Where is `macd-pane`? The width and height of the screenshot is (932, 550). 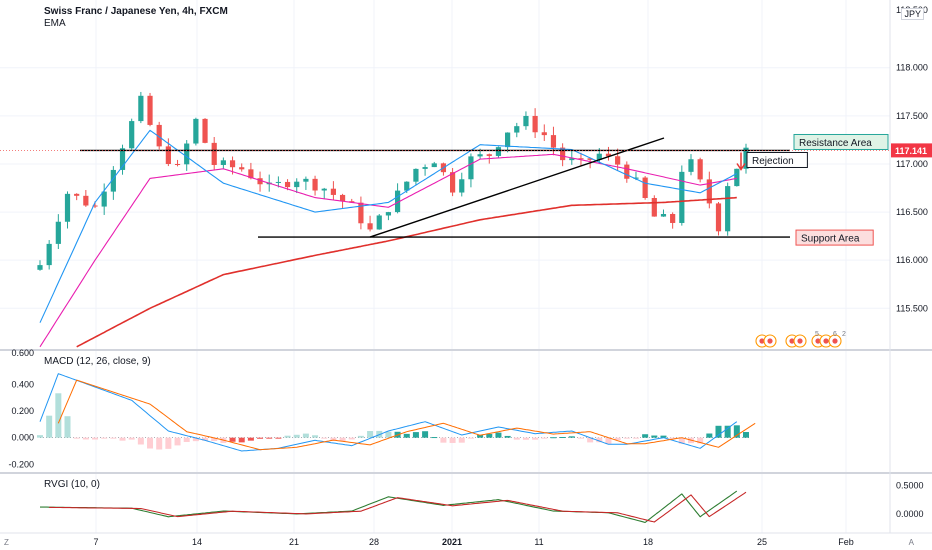
macd-pane is located at coordinates (396, 412).